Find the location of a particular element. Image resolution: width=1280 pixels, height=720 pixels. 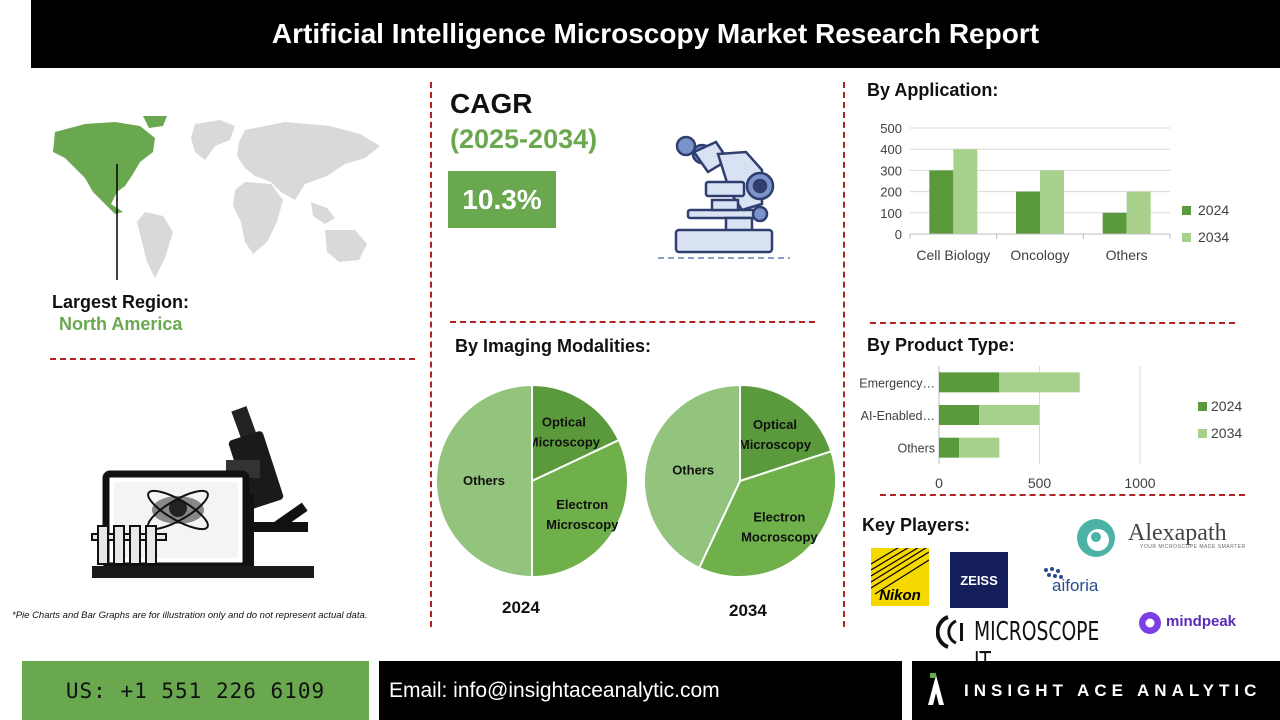

app-legend-swatch-2034 is located at coordinates (1186, 237).